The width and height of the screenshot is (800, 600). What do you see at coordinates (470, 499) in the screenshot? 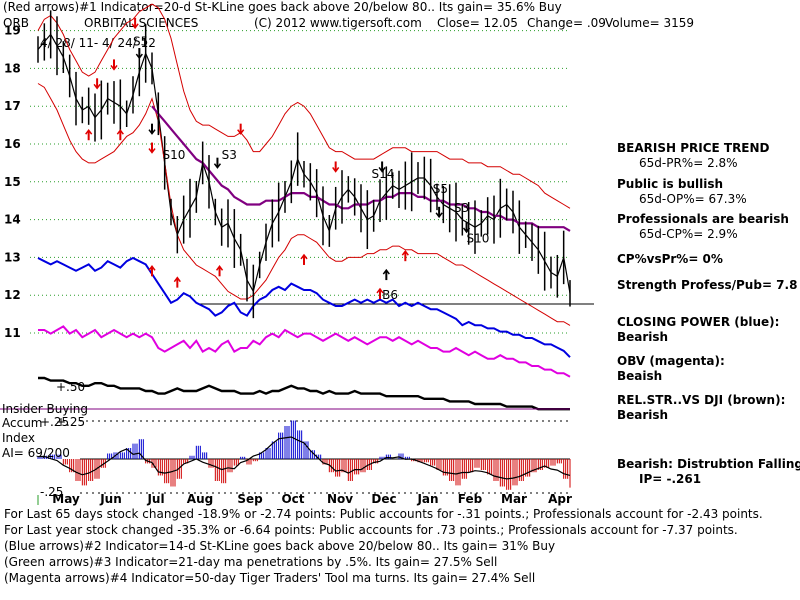
I see `month-label: Feb` at bounding box center [470, 499].